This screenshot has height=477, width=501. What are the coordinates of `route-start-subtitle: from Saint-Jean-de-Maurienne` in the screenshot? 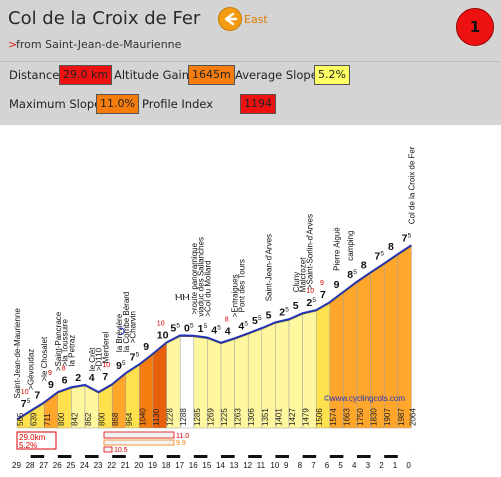 It's located at (99, 44).